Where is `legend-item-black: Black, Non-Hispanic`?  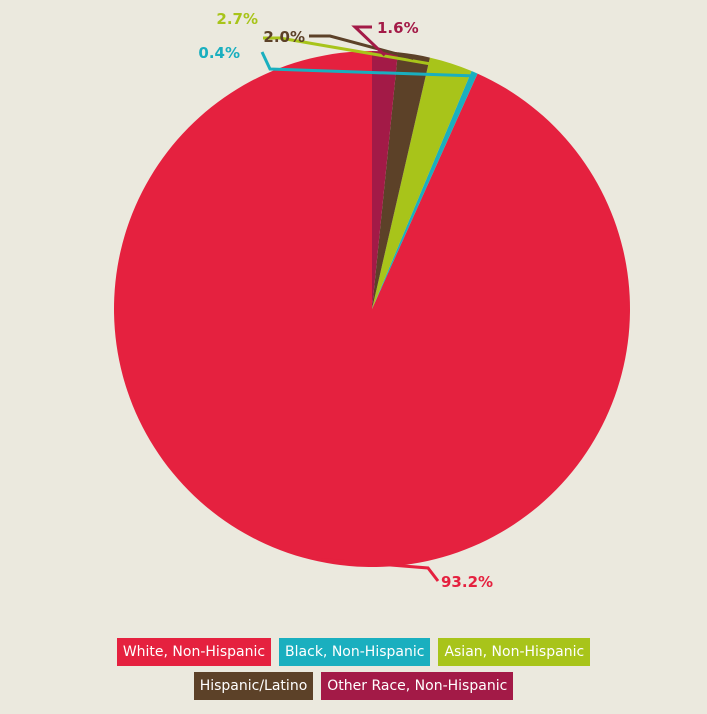 legend-item-black: Black, Non-Hispanic is located at coordinates (355, 652).